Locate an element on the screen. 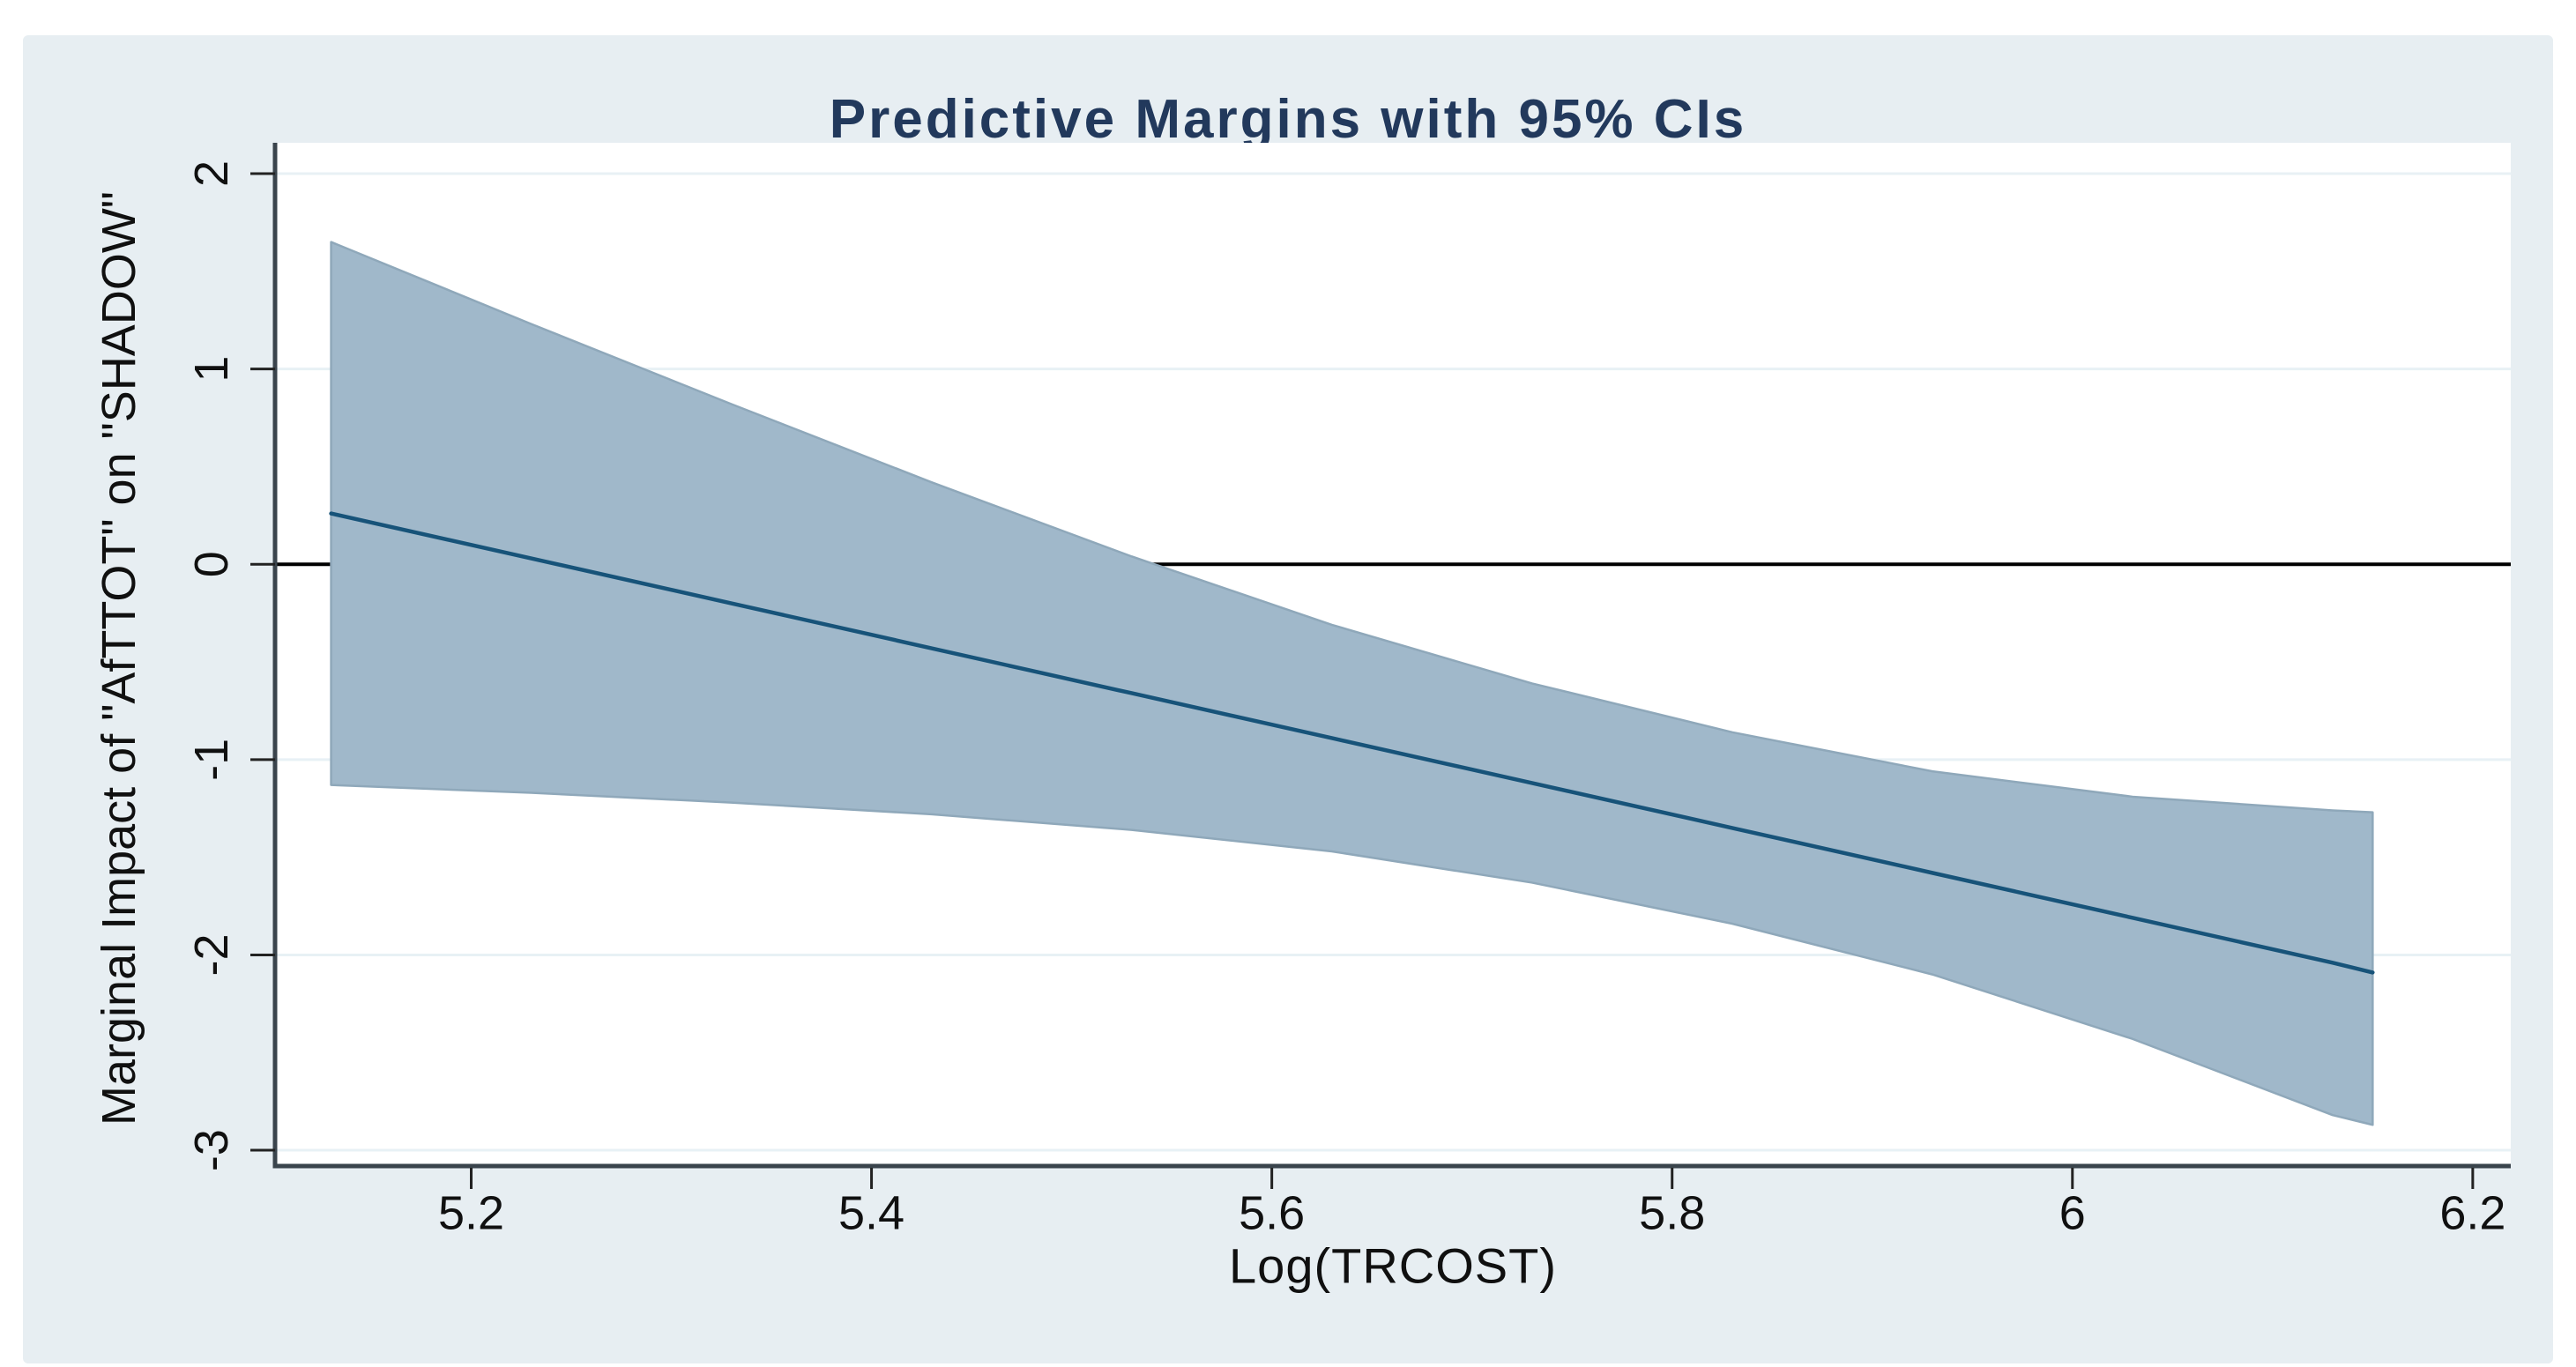 The width and height of the screenshot is (2576, 1367). x-tick-label-6.2: 6.2 is located at coordinates (2472, 1212).